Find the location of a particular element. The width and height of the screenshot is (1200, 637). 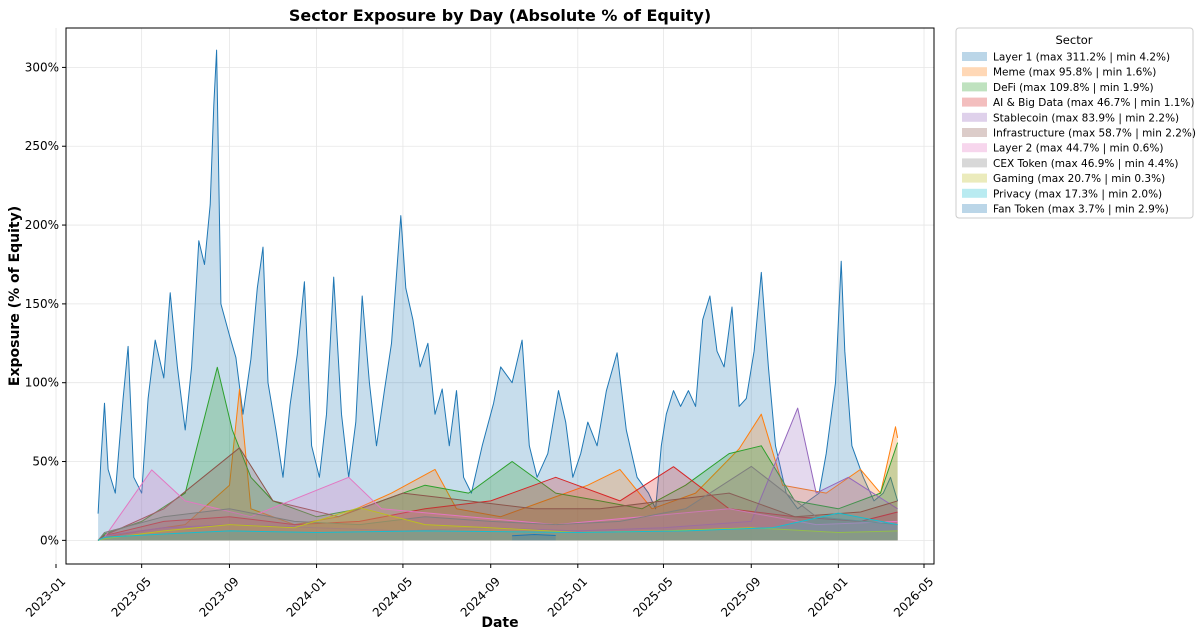

line-infrastructure is located at coordinates (497, 494).